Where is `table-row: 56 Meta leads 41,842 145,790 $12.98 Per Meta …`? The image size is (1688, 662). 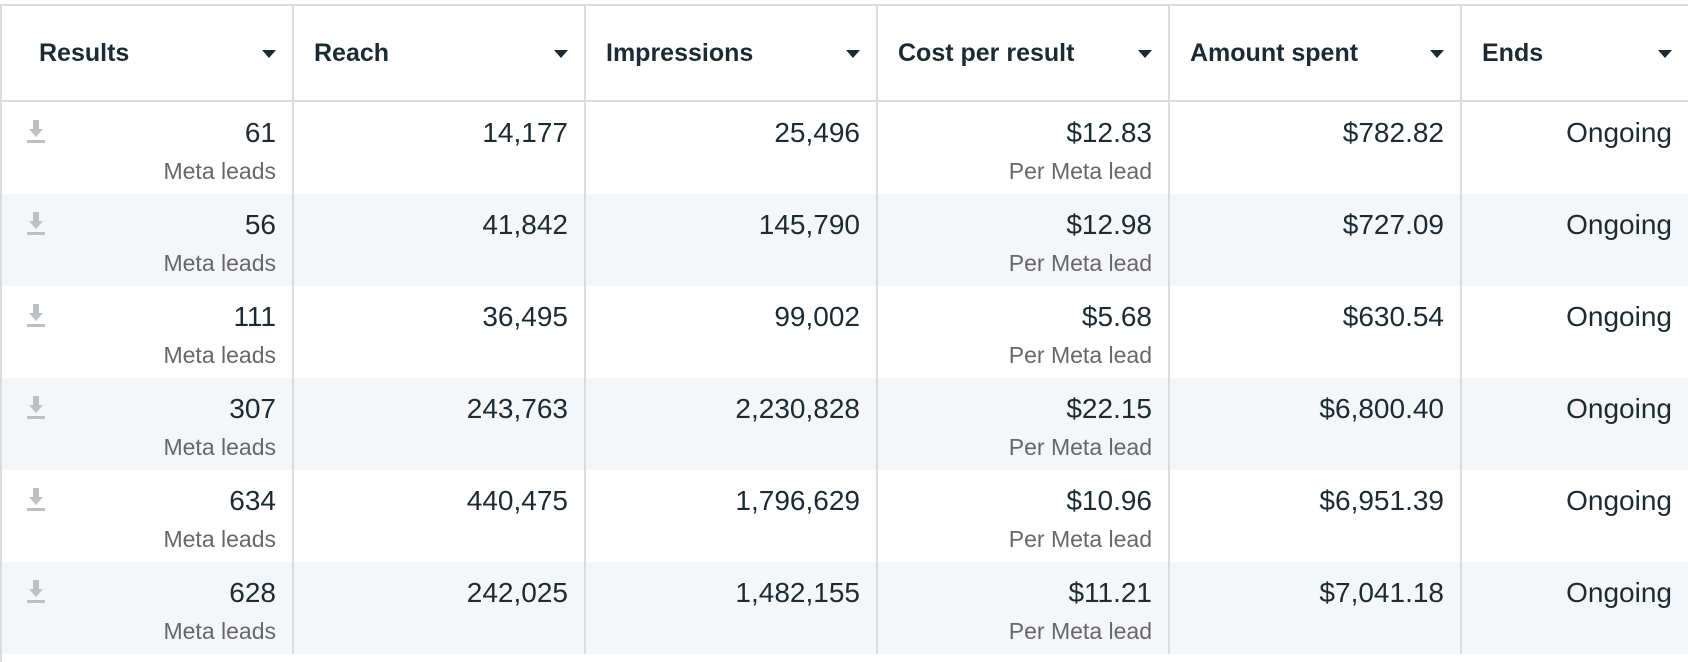 table-row: 56 Meta leads 41,842 145,790 $12.98 Per Meta … is located at coordinates (845, 240).